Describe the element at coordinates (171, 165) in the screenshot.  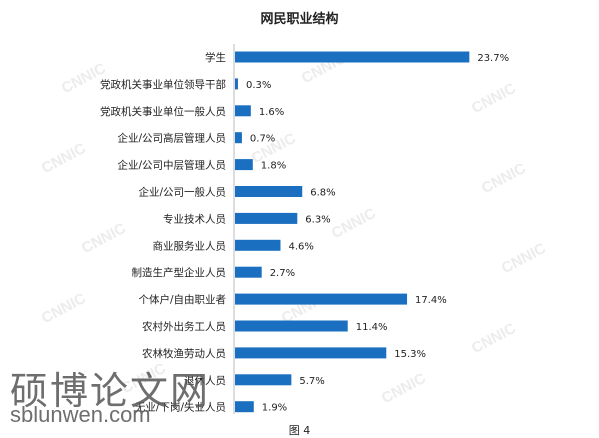
I see `category-label: 企业/公司中层管理人员` at that location.